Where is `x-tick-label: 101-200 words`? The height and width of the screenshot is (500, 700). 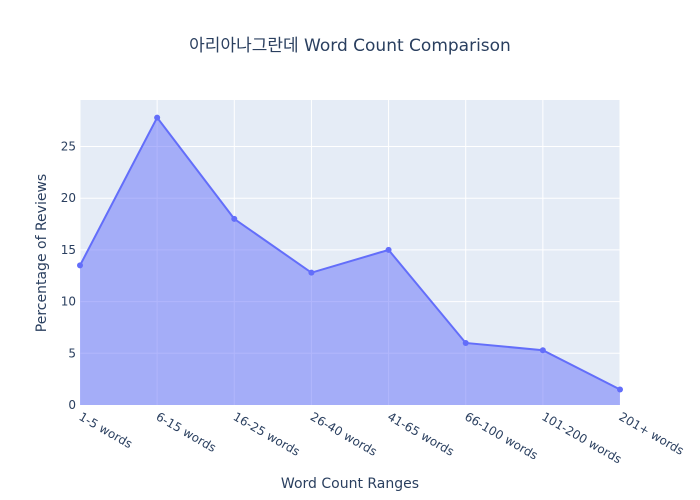
x-tick-label: 101-200 words is located at coordinates (581, 437).